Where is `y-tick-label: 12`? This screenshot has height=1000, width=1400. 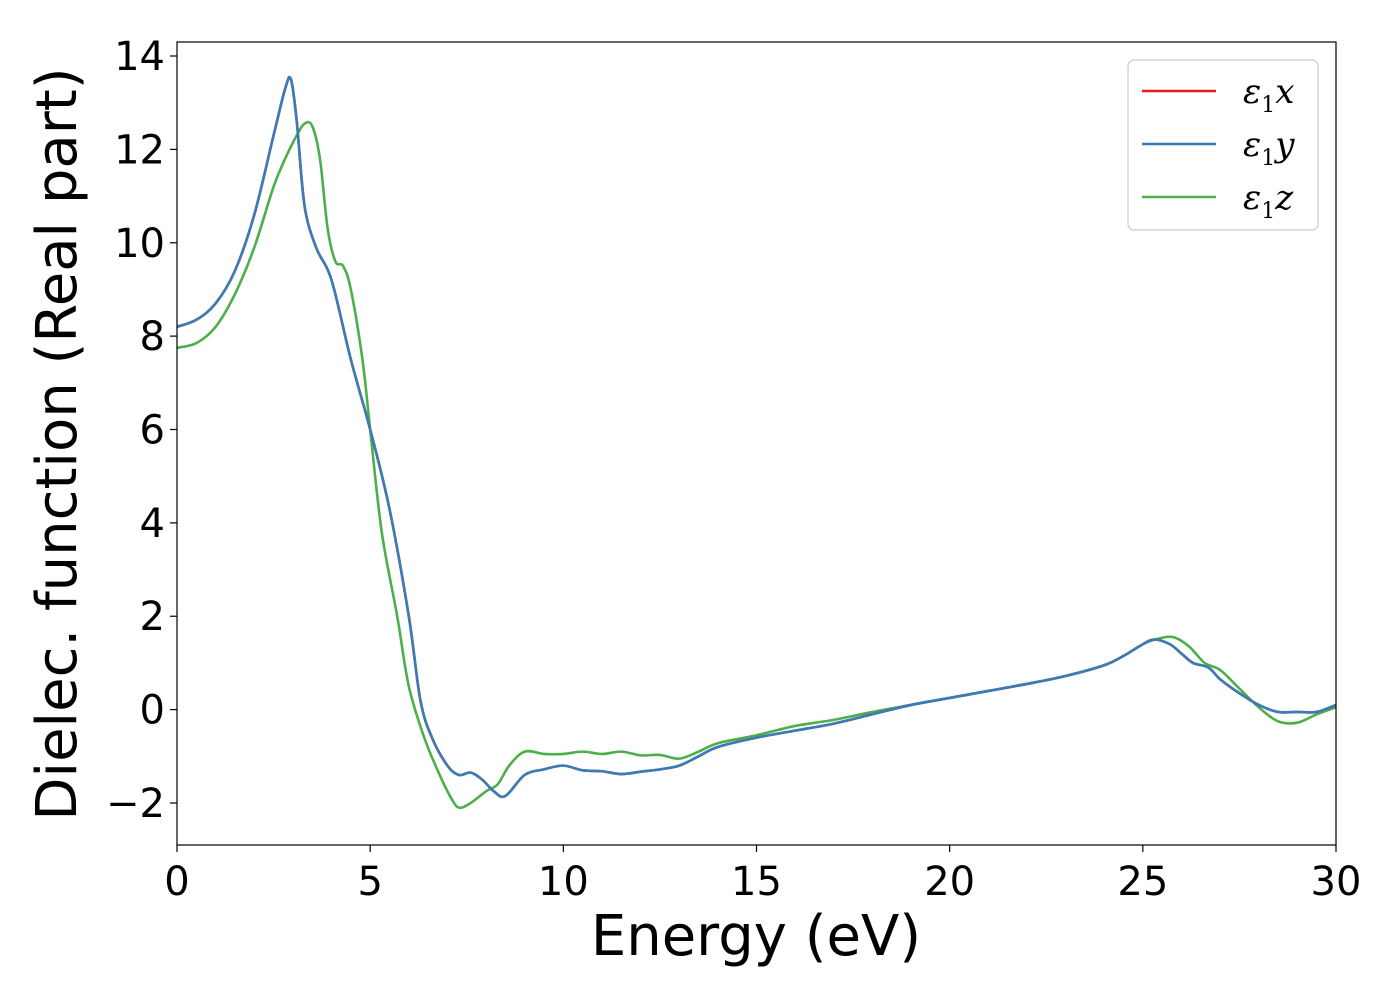 y-tick-label: 12 is located at coordinates (139, 150).